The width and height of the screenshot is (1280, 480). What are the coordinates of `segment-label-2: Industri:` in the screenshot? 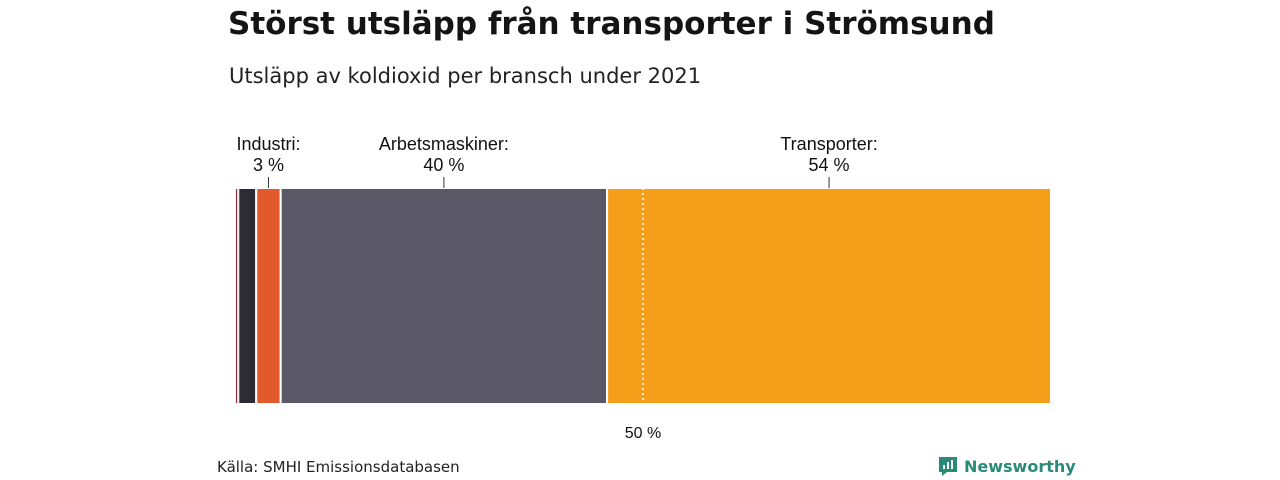 It's located at (268, 144).